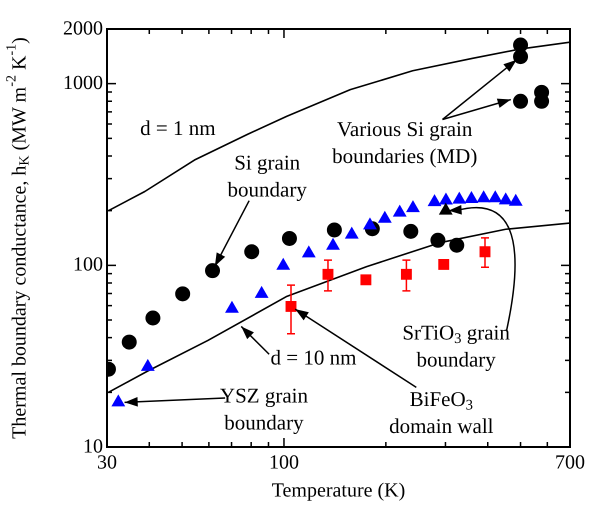 The image size is (589, 507). Describe the element at coordinates (83, 83) in the screenshot. I see `y-tick-label: 1000` at that location.